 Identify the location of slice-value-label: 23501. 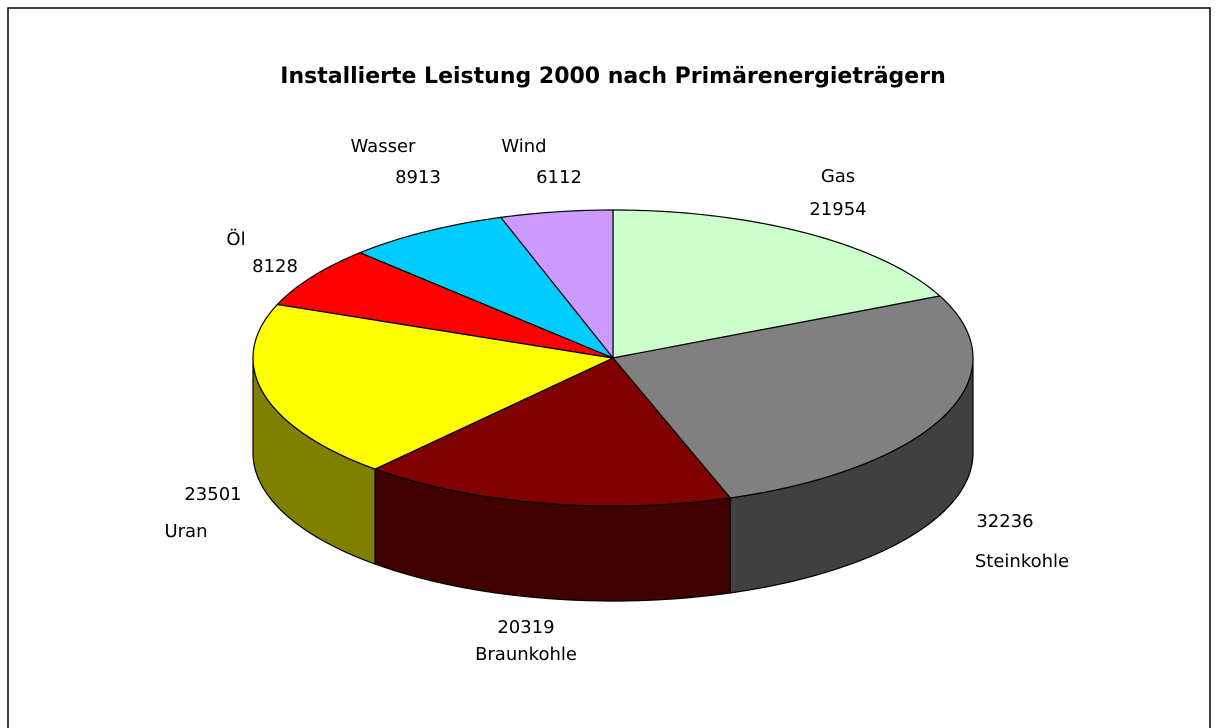
(212, 494).